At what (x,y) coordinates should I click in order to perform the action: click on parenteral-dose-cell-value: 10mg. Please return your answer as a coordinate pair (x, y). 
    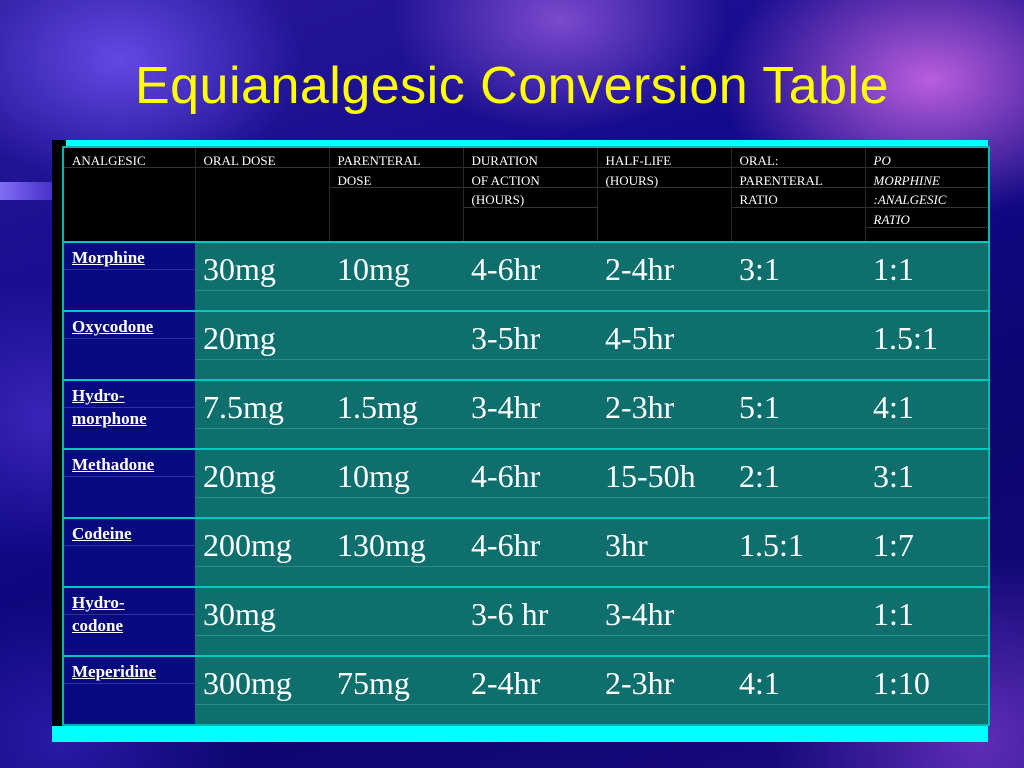
    Looking at the image, I should click on (373, 476).